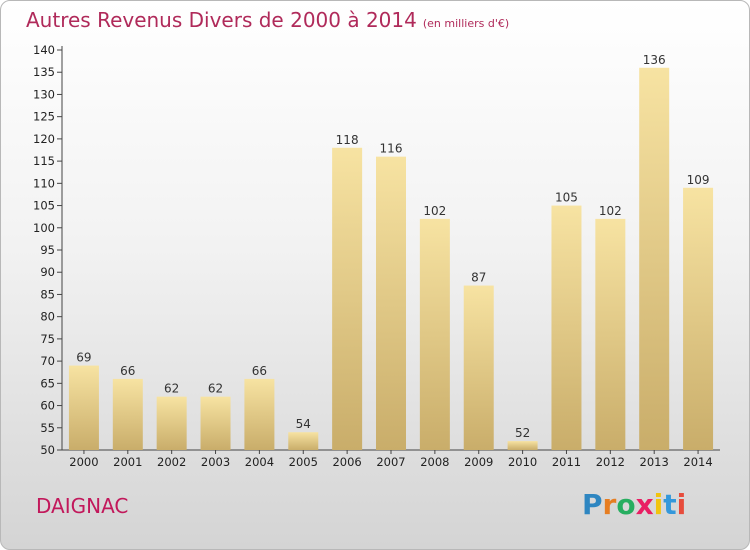  What do you see at coordinates (566, 198) in the screenshot?
I see `data-label: 105` at bounding box center [566, 198].